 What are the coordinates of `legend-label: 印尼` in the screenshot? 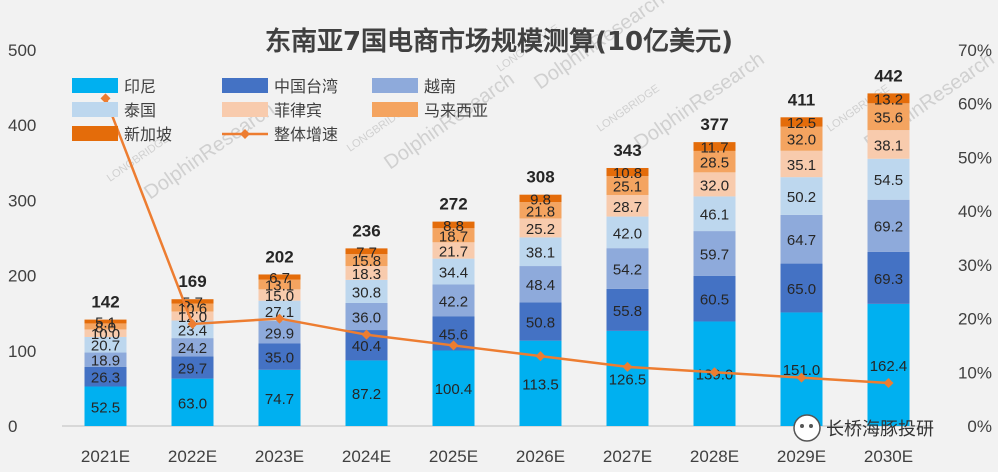 It's located at (140, 86).